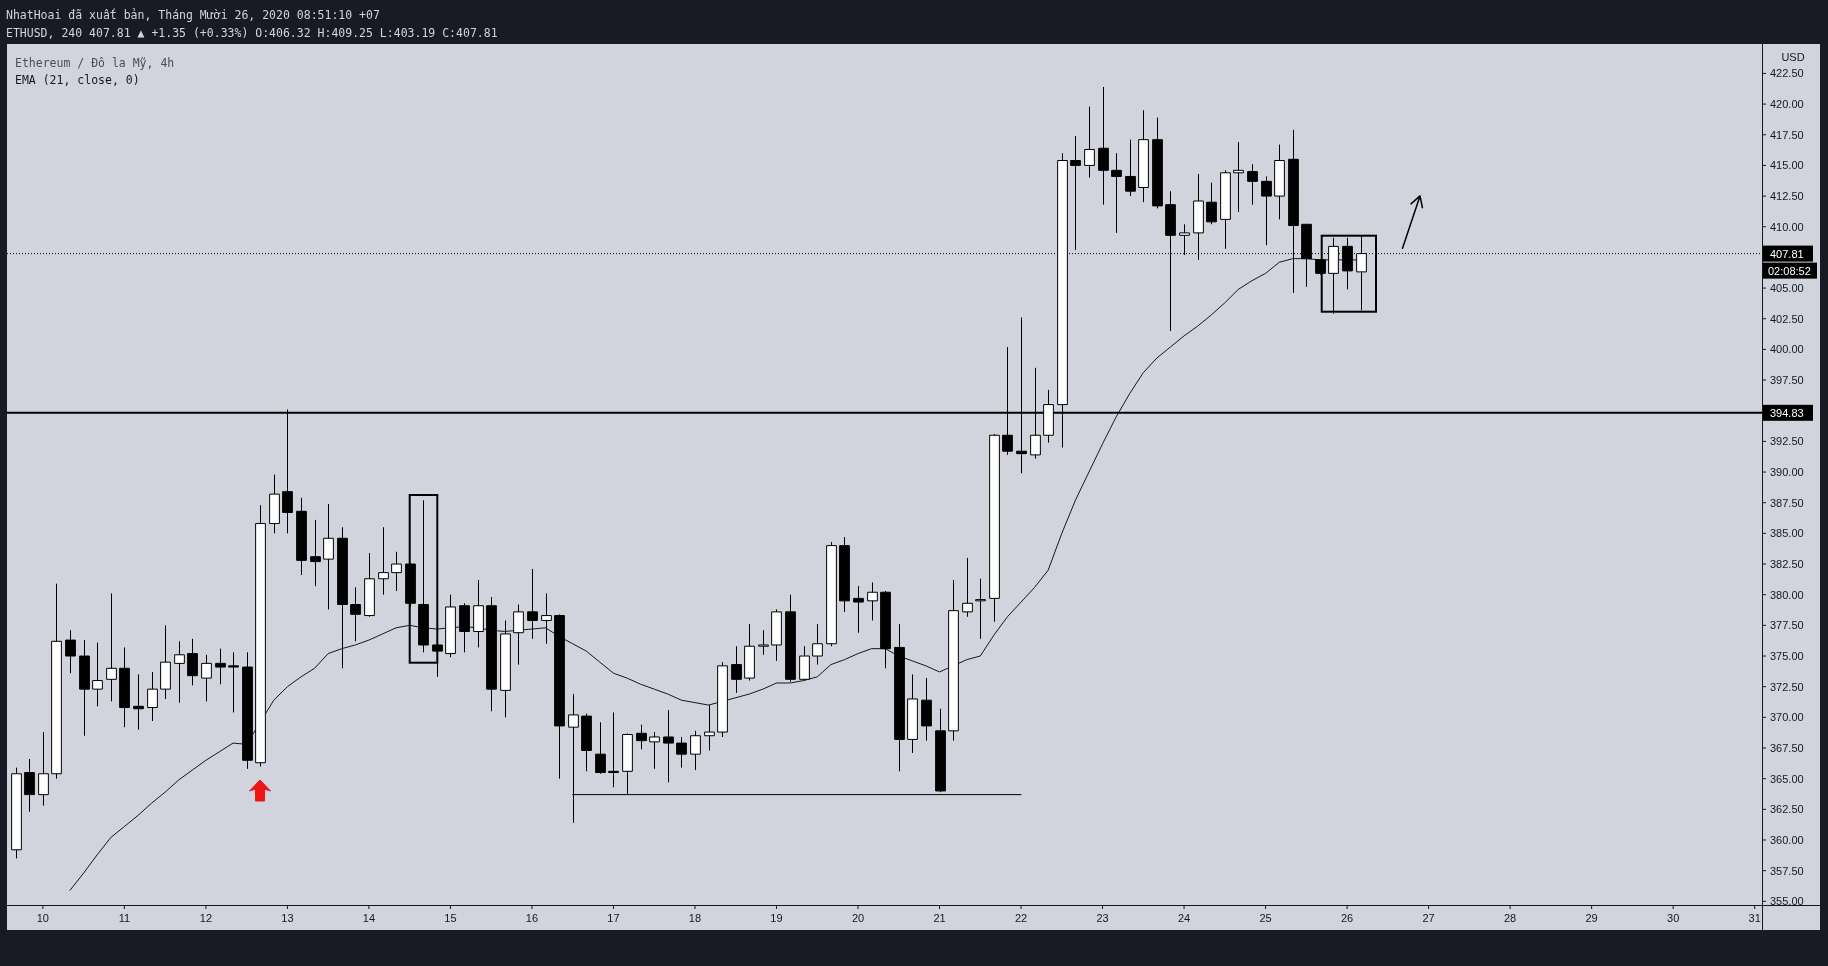 Image resolution: width=1828 pixels, height=966 pixels. What do you see at coordinates (613, 918) in the screenshot?
I see `x-tick-label: 17` at bounding box center [613, 918].